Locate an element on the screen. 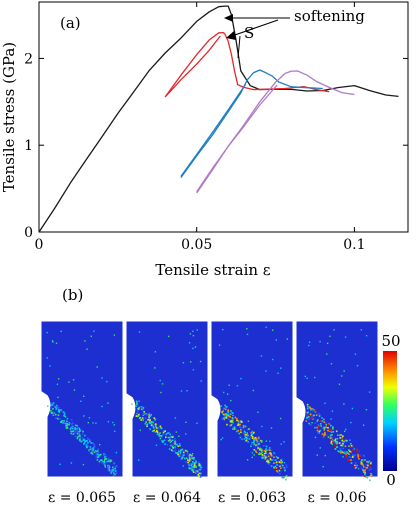 The width and height of the screenshot is (416, 505). y-tick-label: 1 is located at coordinates (28, 146).